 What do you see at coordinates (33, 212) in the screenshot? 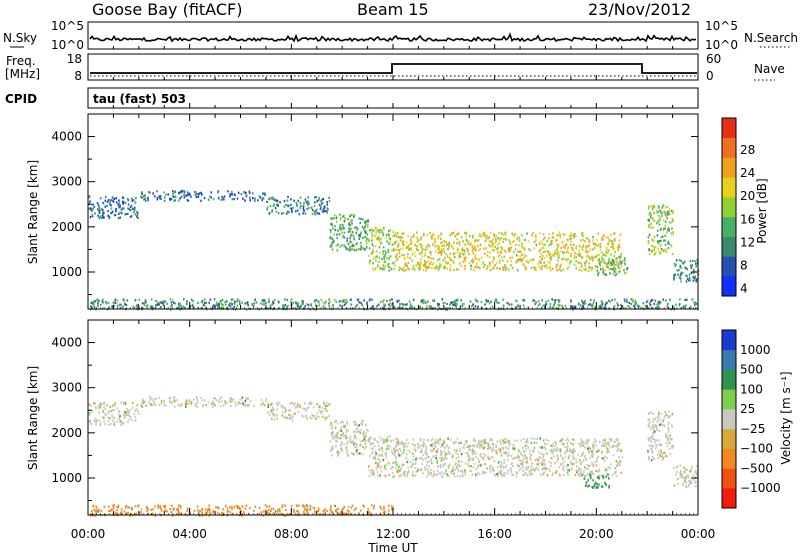
I see `power-ylabel: Slant Range [km]` at bounding box center [33, 212].